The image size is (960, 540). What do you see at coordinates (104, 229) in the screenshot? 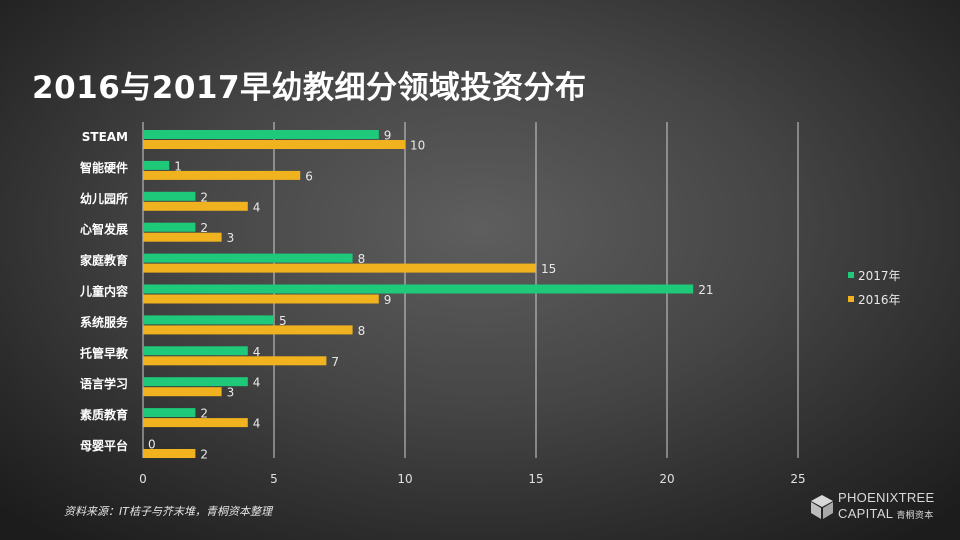
I see `category-label: 心智发展` at bounding box center [104, 229].